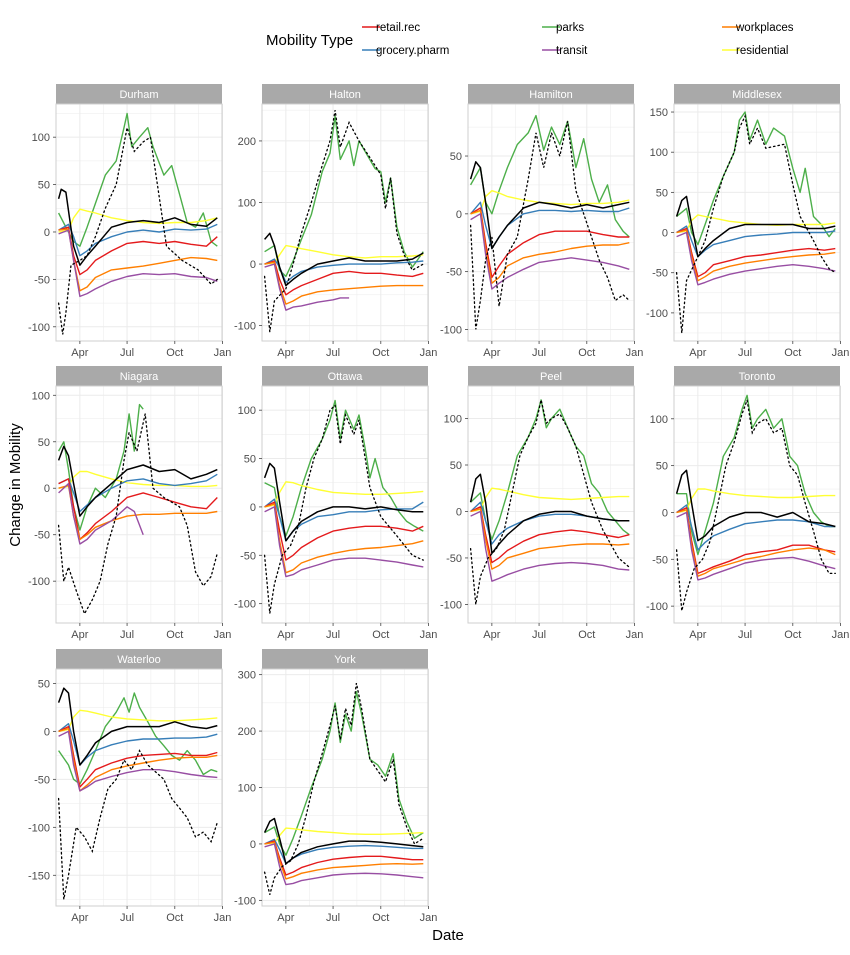 This screenshot has width=850, height=955. I want to click on legend-label-parks: parks, so click(570, 28).